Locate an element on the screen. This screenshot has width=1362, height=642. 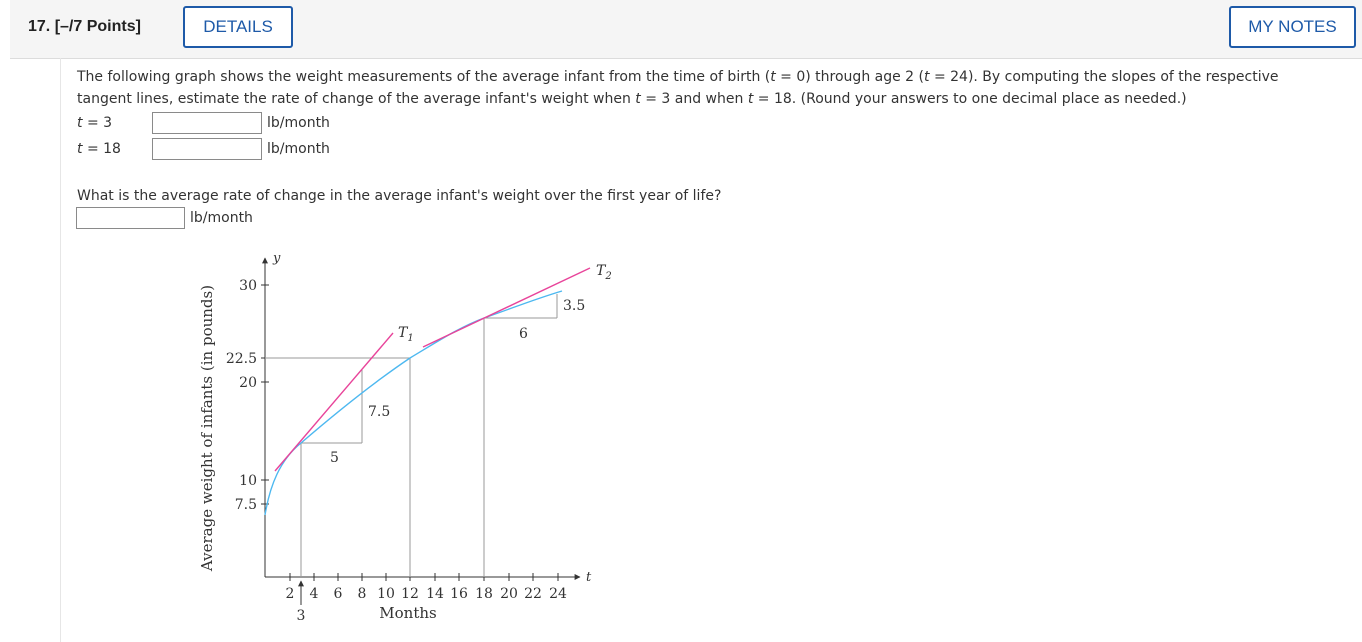
t1-label: T1 is located at coordinates (406, 334).